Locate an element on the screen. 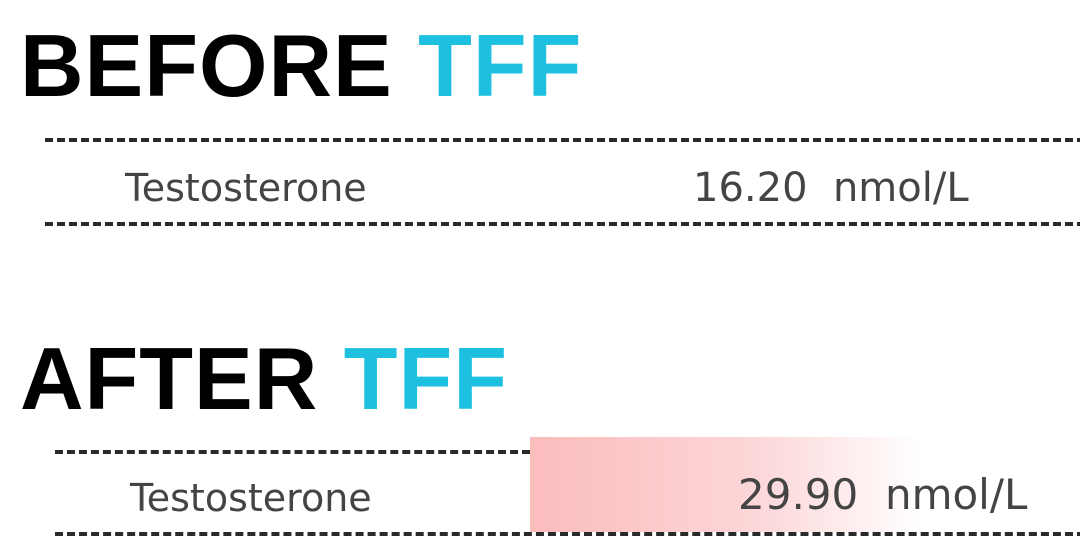 This screenshot has width=1080, height=560. before-heading: BEFORE TFF is located at coordinates (301, 66).